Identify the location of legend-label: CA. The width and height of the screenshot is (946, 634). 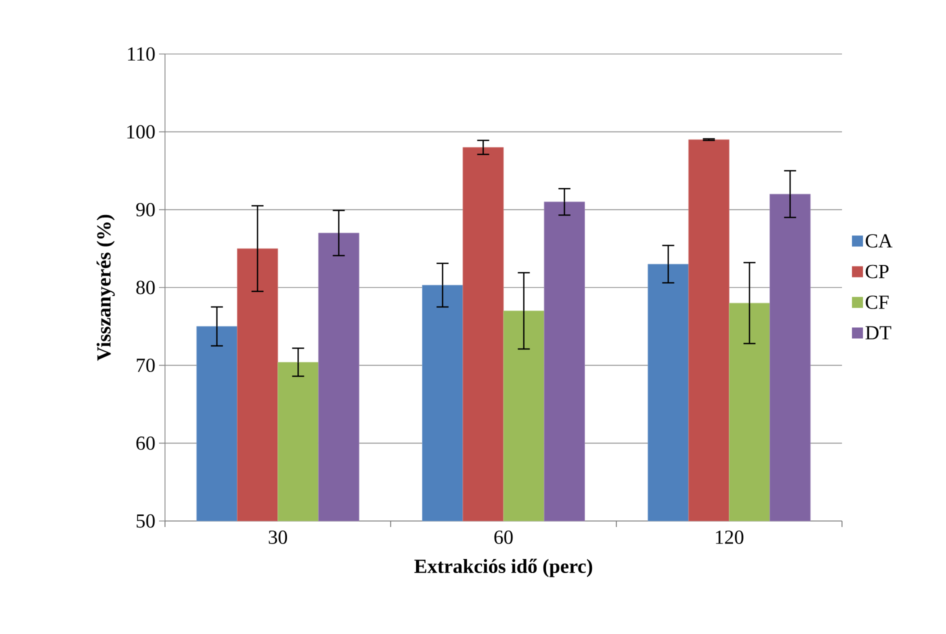
(879, 241).